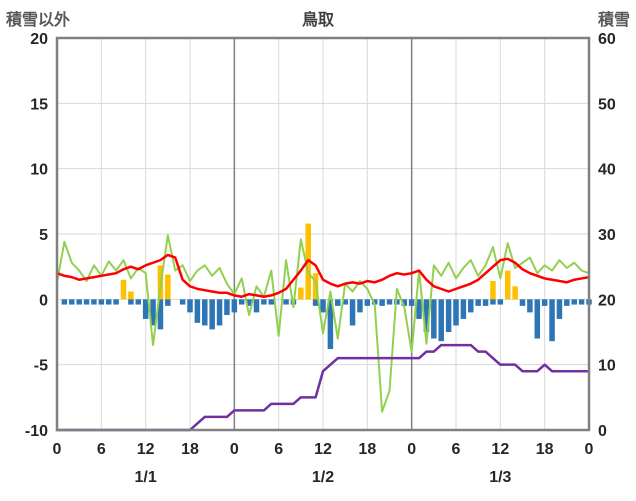 The width and height of the screenshot is (636, 501). I want to click on right-axis-tick-label: 10, so click(607, 366).